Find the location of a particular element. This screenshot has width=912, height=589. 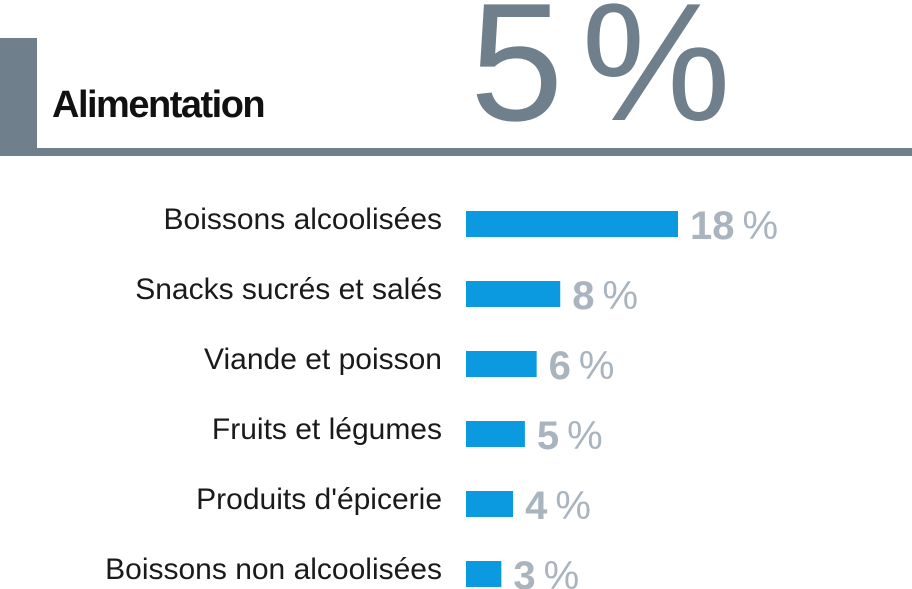

category-label: Viande et poisson is located at coordinates (323, 359).